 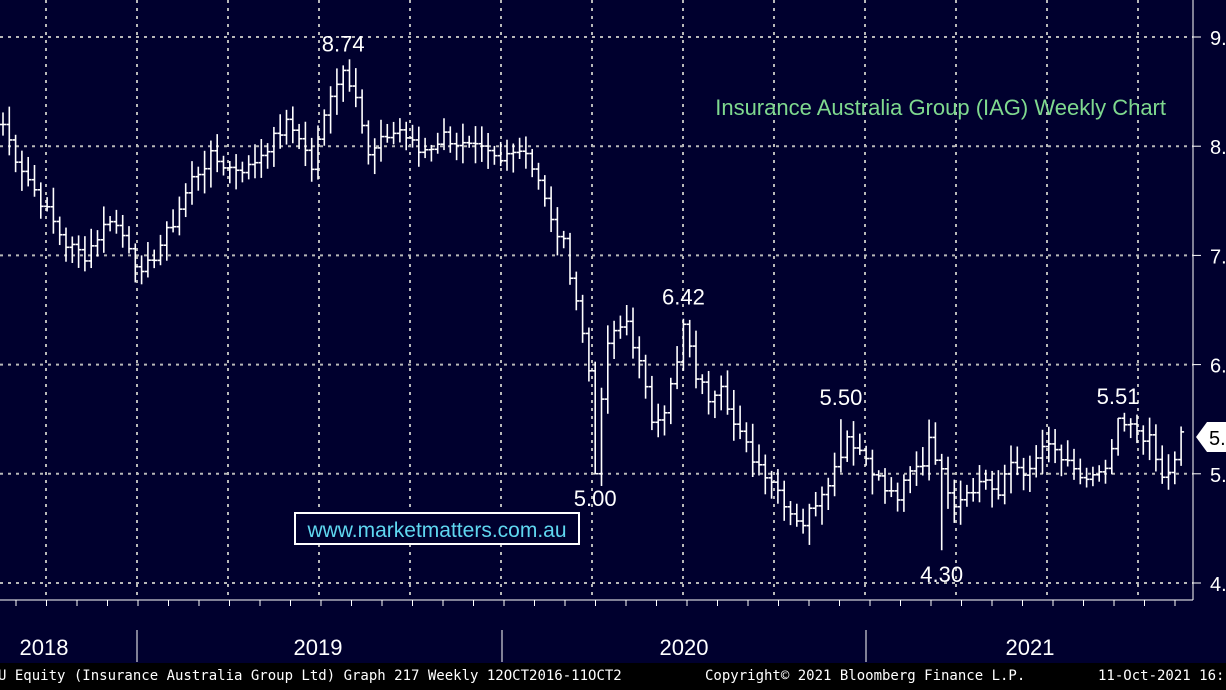 What do you see at coordinates (683, 297) in the screenshot?
I see `price-annotation: 6.42` at bounding box center [683, 297].